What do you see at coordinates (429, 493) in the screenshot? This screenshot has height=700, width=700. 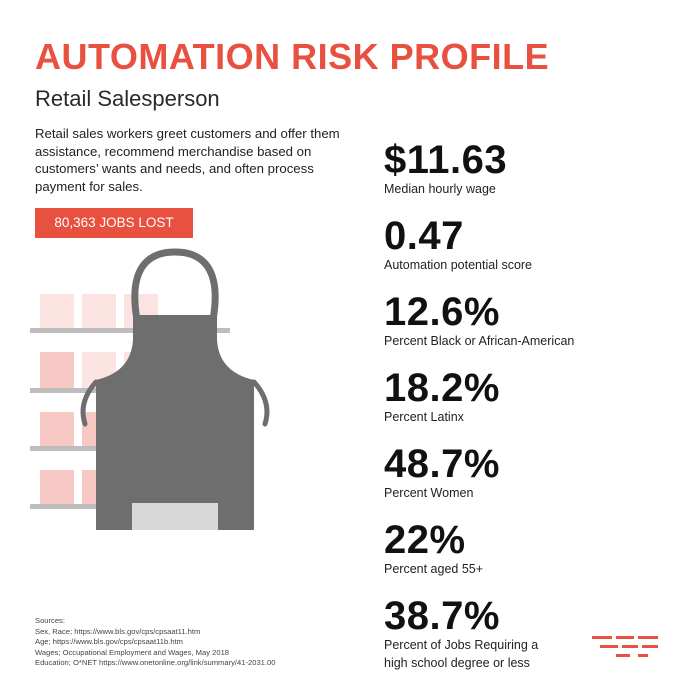 I see `stat-label: Percent Women` at bounding box center [429, 493].